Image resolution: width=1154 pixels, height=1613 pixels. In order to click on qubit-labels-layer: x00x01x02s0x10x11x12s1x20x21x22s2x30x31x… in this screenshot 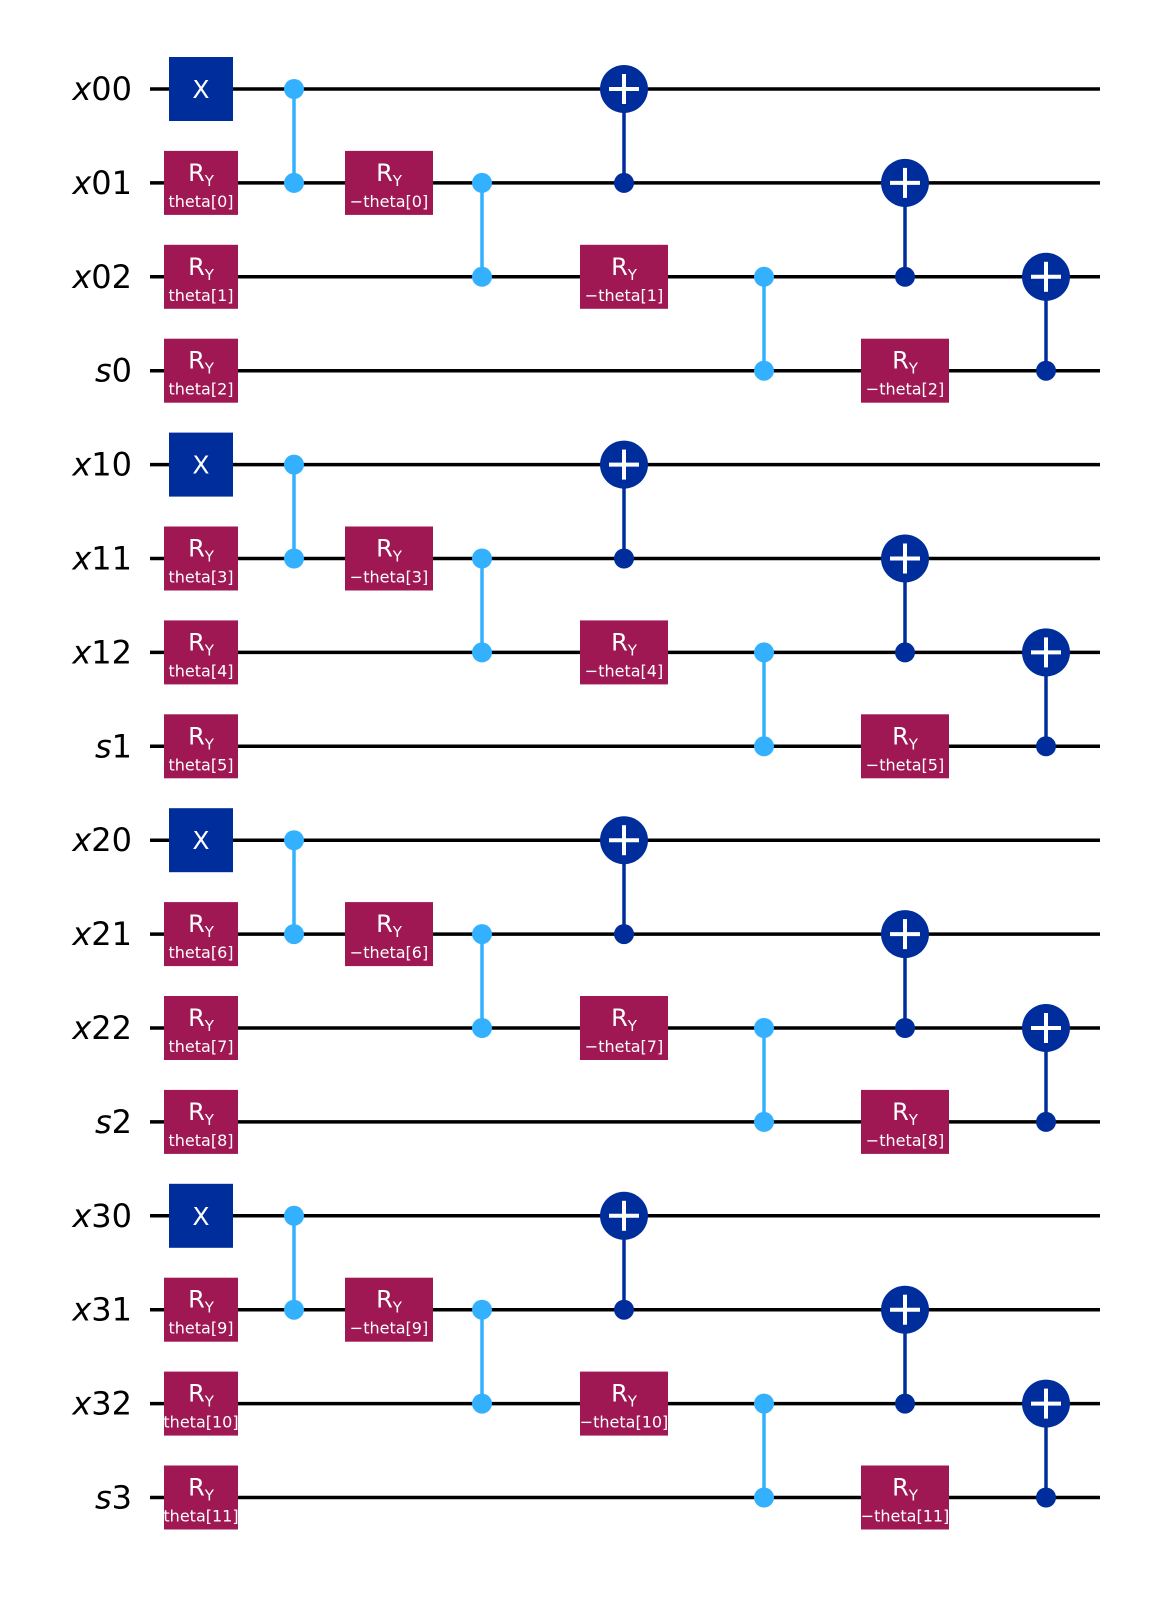, I will do `click(101, 793)`.